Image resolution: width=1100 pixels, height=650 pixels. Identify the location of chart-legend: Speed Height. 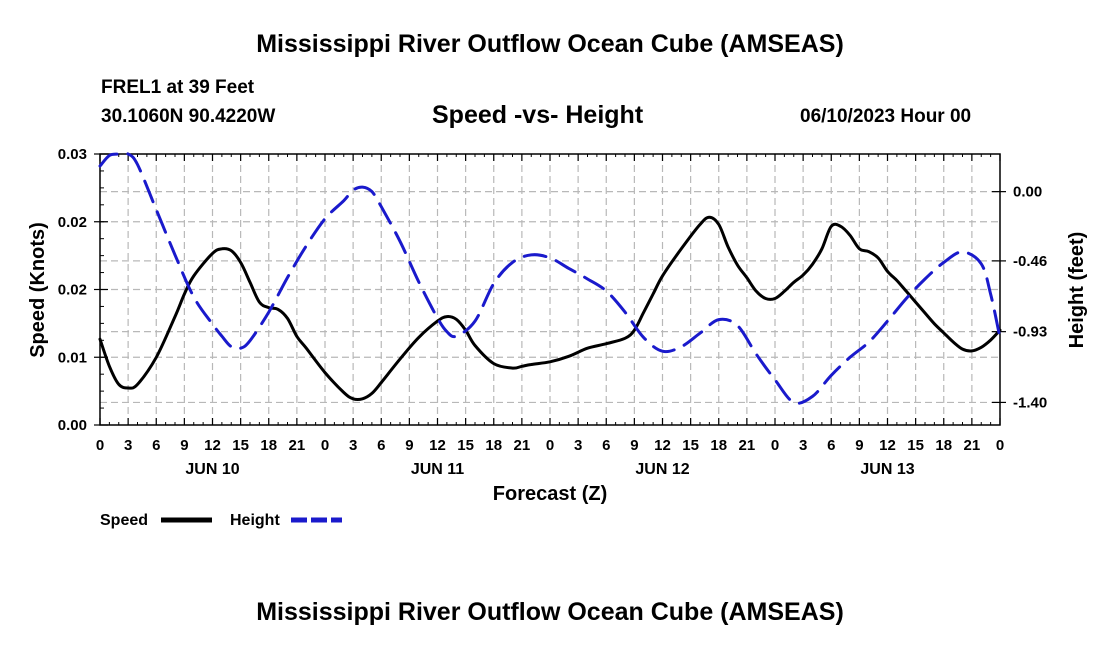
(221, 520).